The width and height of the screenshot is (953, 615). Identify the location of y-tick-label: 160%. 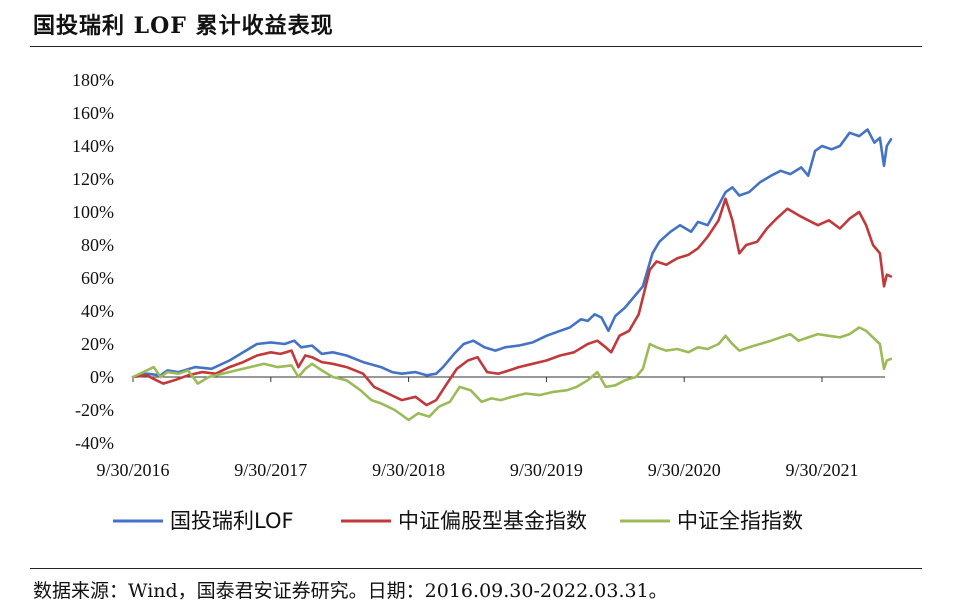
(93, 113).